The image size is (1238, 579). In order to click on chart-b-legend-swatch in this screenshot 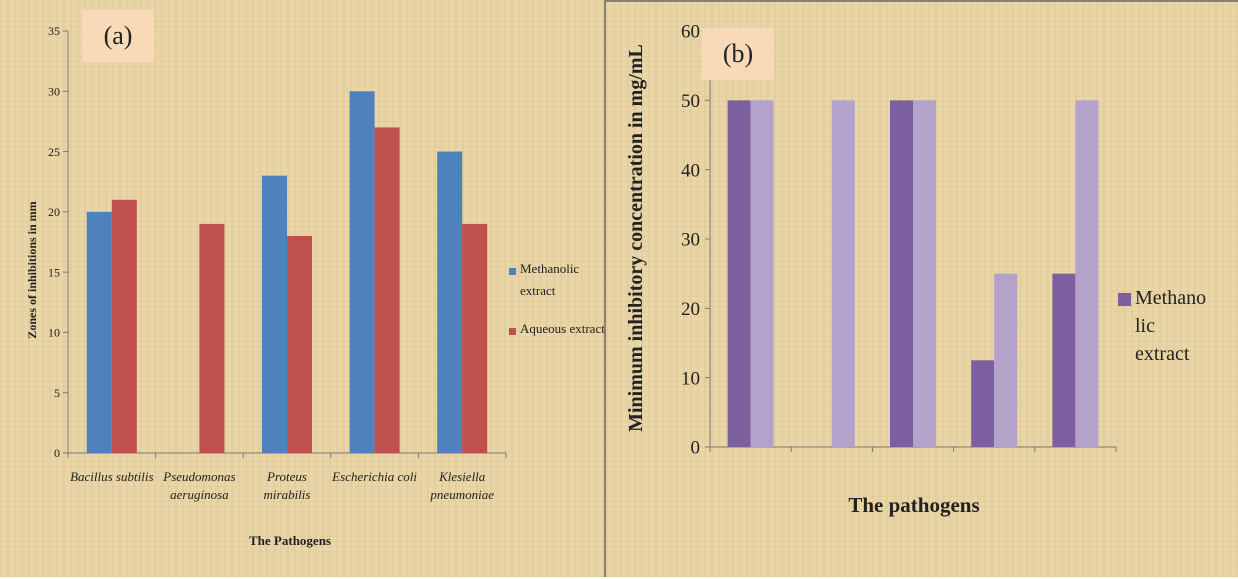, I will do `click(1124, 299)`.